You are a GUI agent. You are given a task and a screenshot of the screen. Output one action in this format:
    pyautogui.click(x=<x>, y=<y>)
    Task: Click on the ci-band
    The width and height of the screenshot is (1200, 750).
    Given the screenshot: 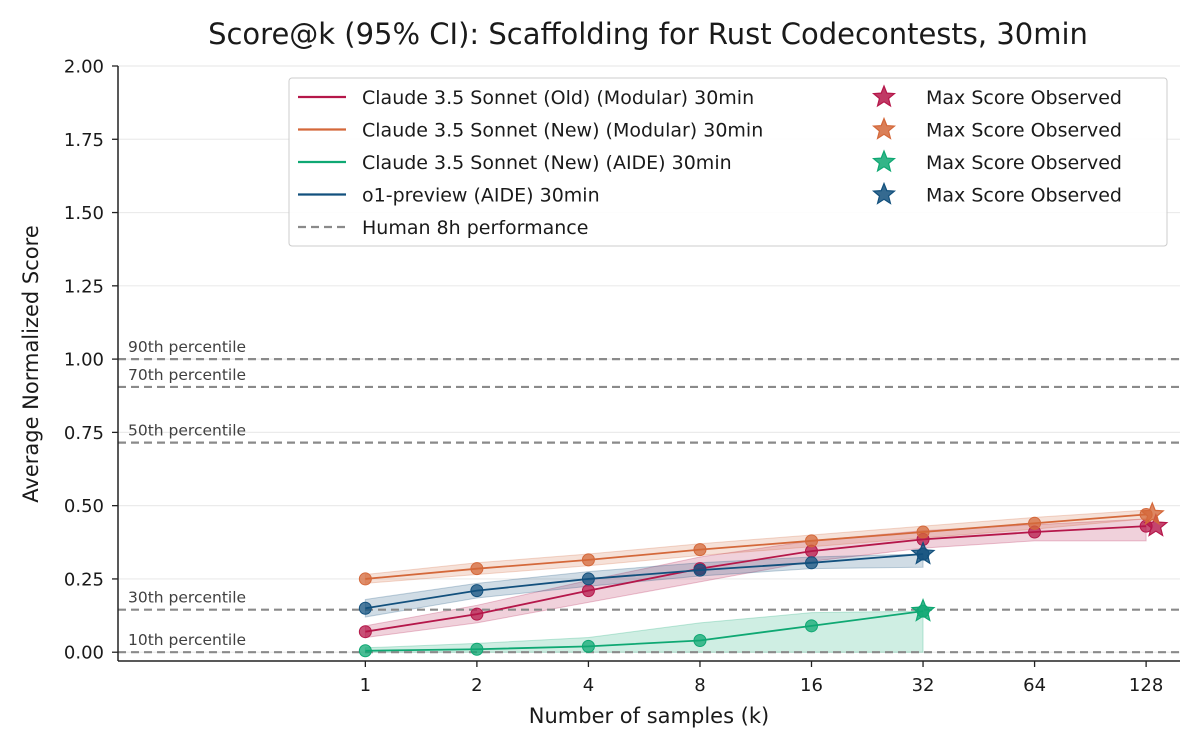 What is the action you would take?
    pyautogui.click(x=644, y=585)
    